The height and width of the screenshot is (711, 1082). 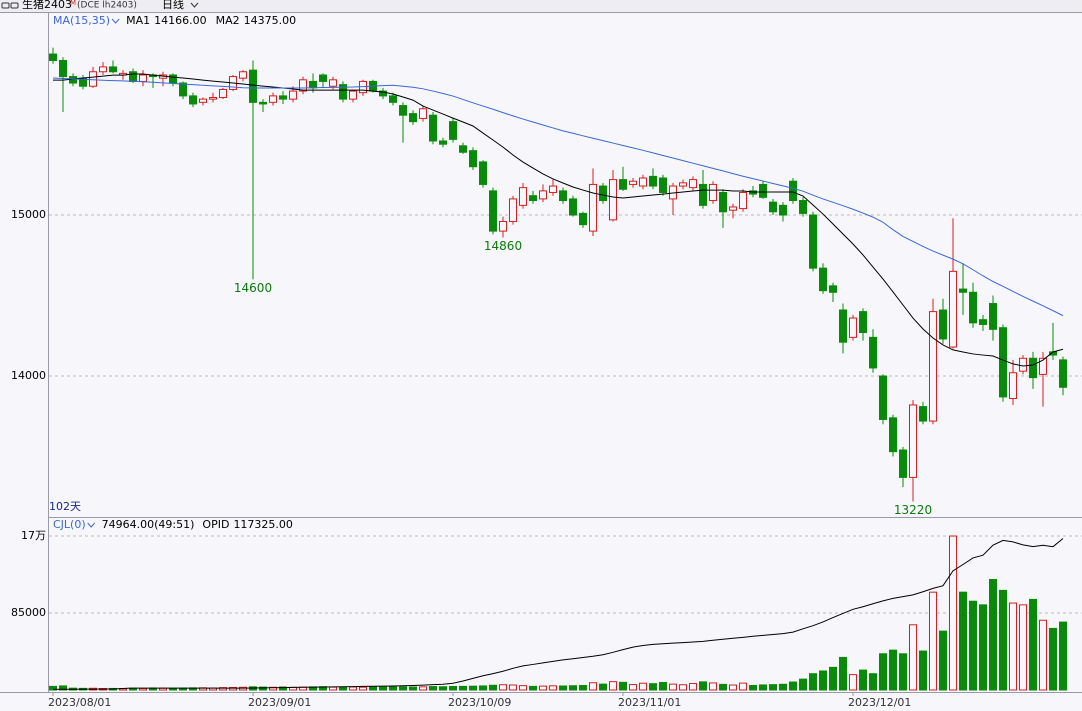 What do you see at coordinates (73, 3) in the screenshot?
I see `title-sup: M` at bounding box center [73, 3].